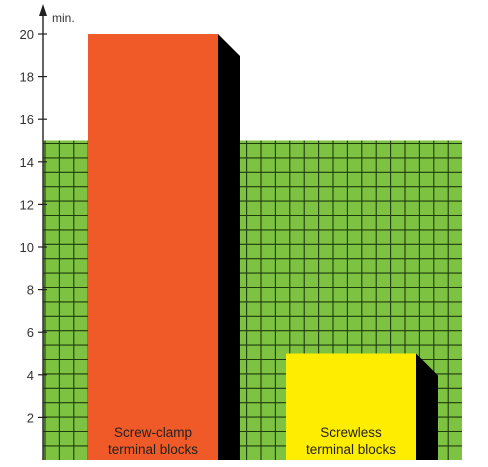 The width and height of the screenshot is (488, 467). I want to click on y-tick-label: 16, so click(27, 119).